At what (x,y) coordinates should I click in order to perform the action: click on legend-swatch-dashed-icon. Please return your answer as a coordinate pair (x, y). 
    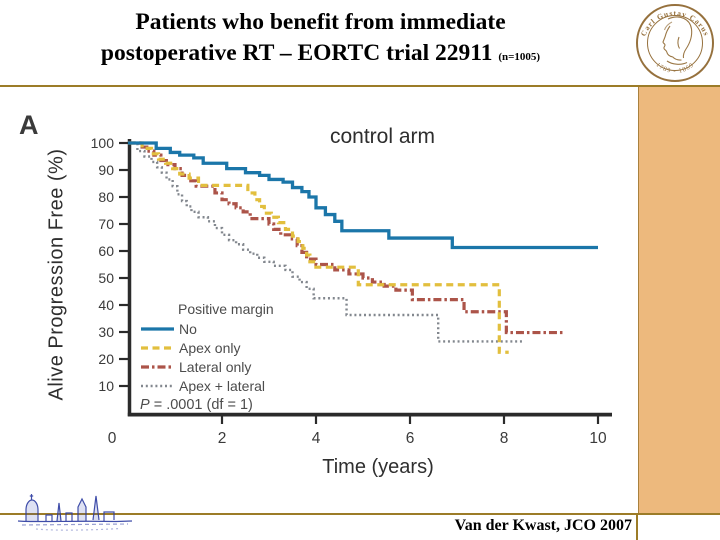
    Looking at the image, I should click on (157, 347).